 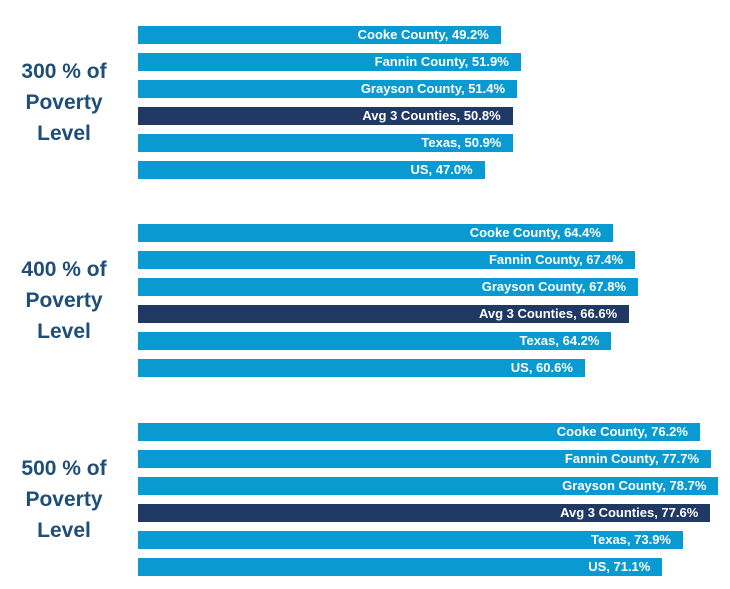 I want to click on chart-group-1-title-line: Poverty, so click(x=64, y=102).